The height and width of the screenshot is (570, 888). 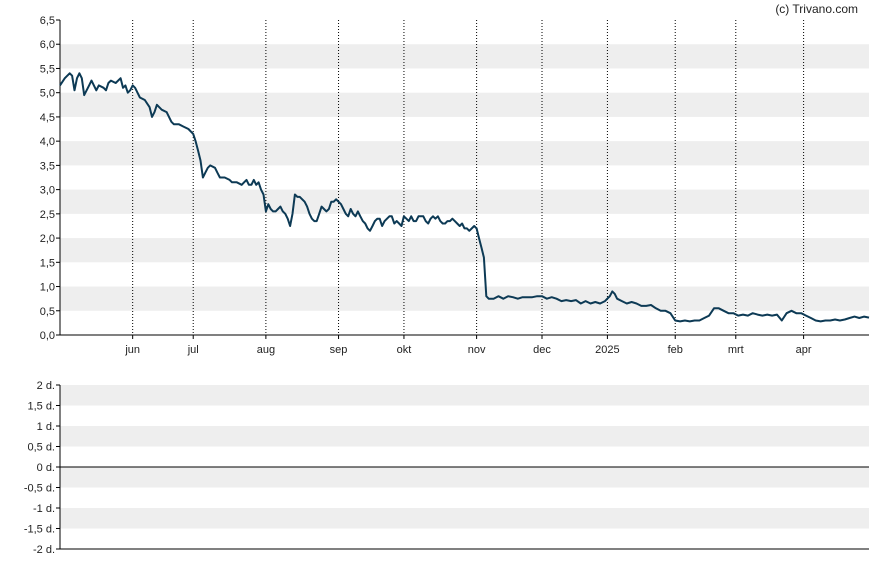 I want to click on x-tick-label: dec, so click(x=542, y=350).